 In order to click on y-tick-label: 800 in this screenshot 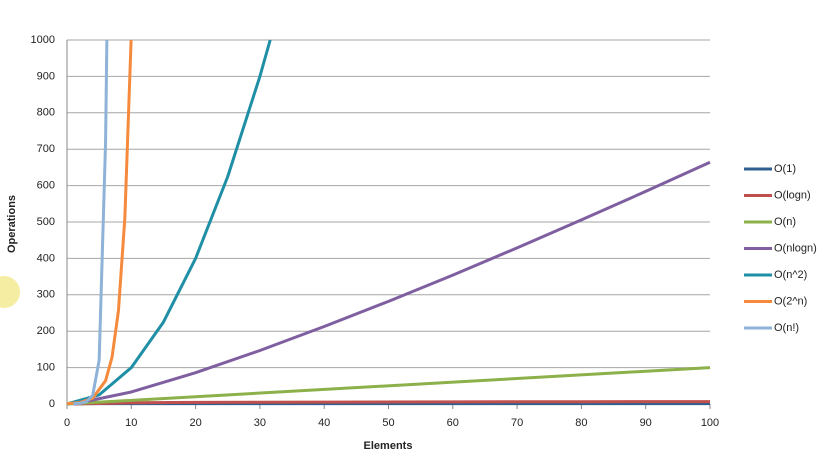, I will do `click(46, 113)`.